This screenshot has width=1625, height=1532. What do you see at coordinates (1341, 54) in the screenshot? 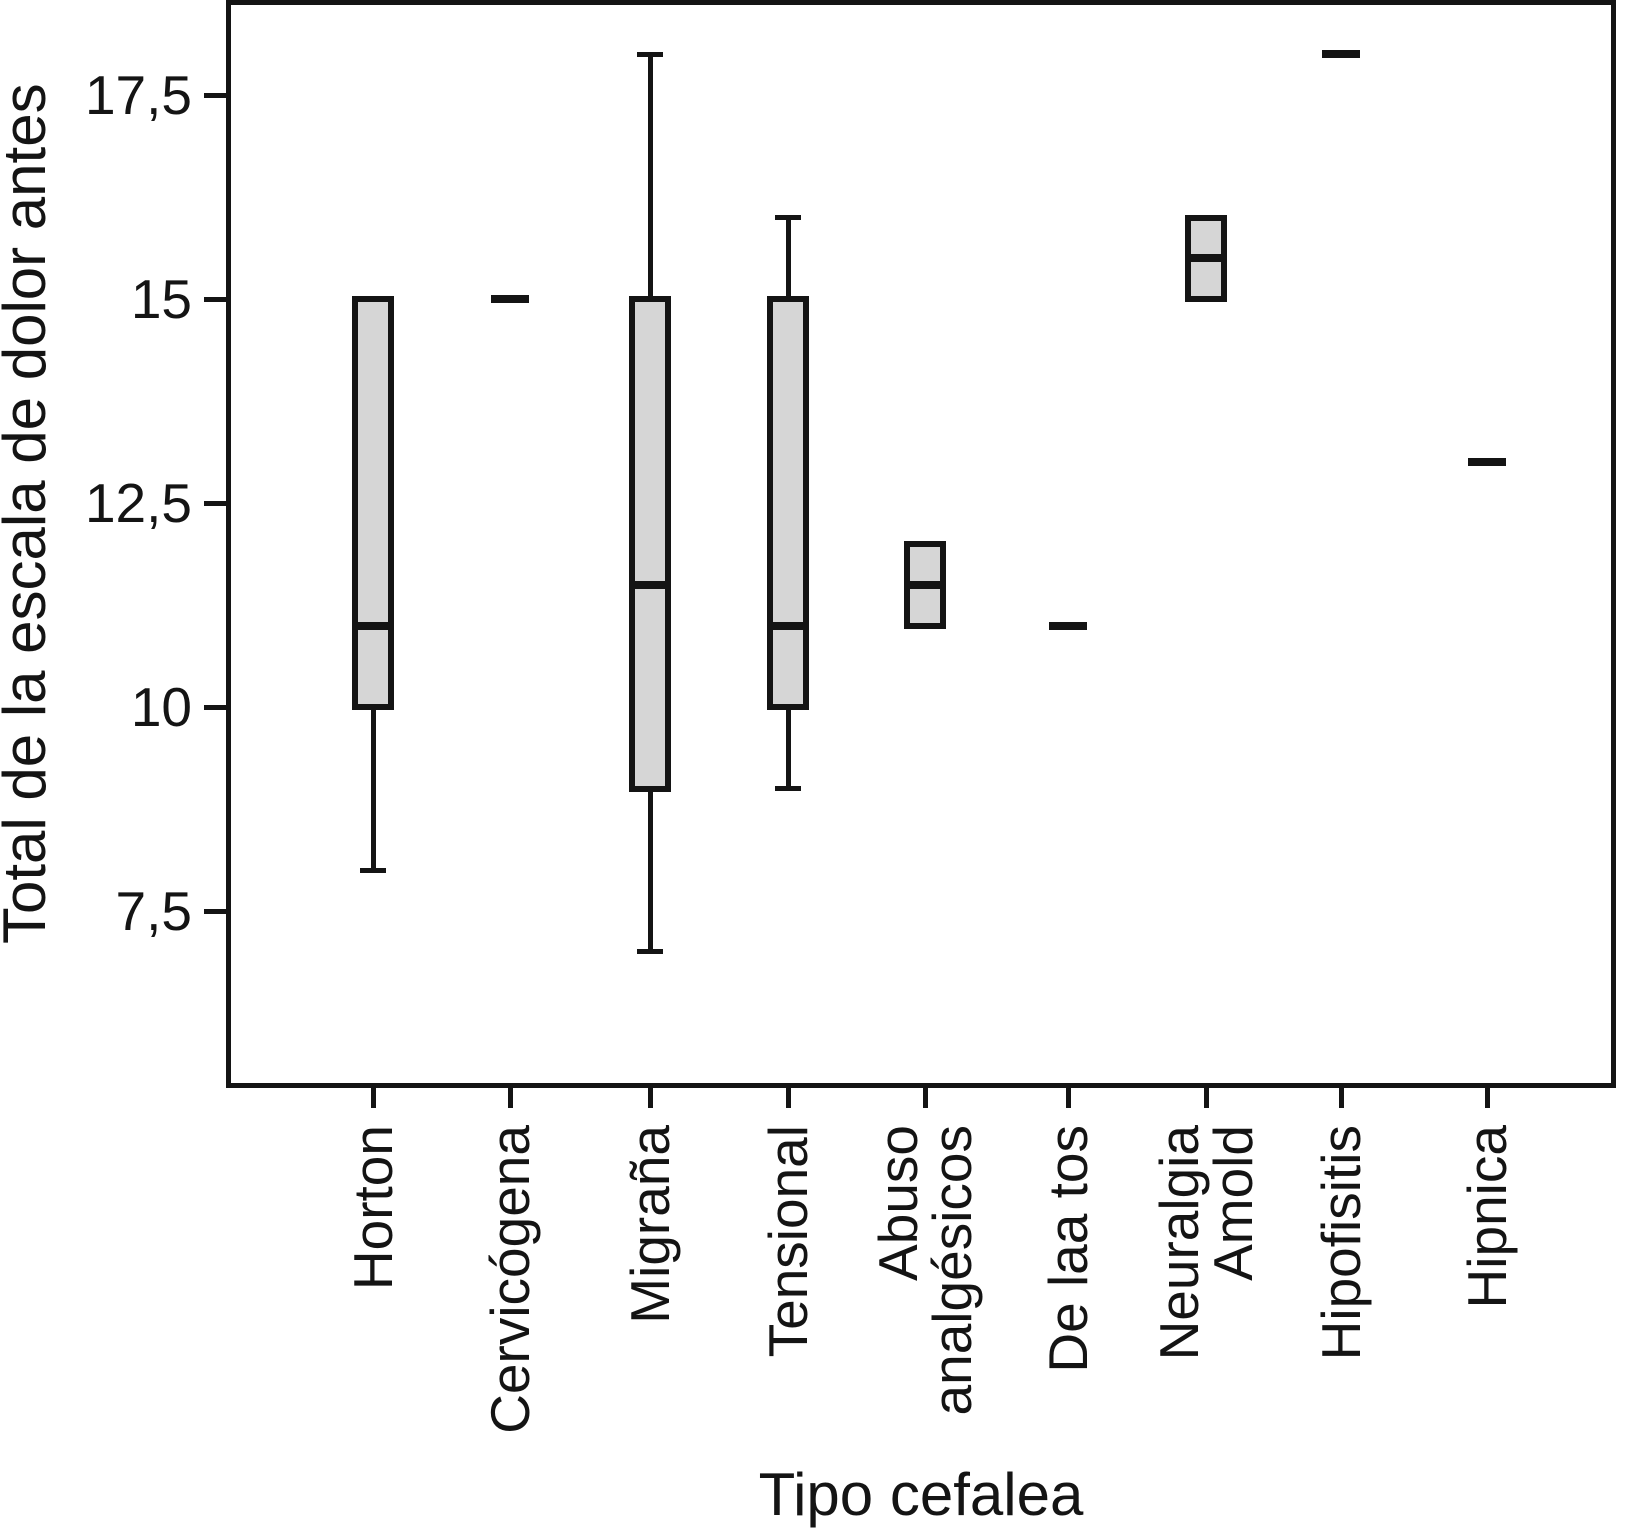
I see `value-dash-hipofisitis` at bounding box center [1341, 54].